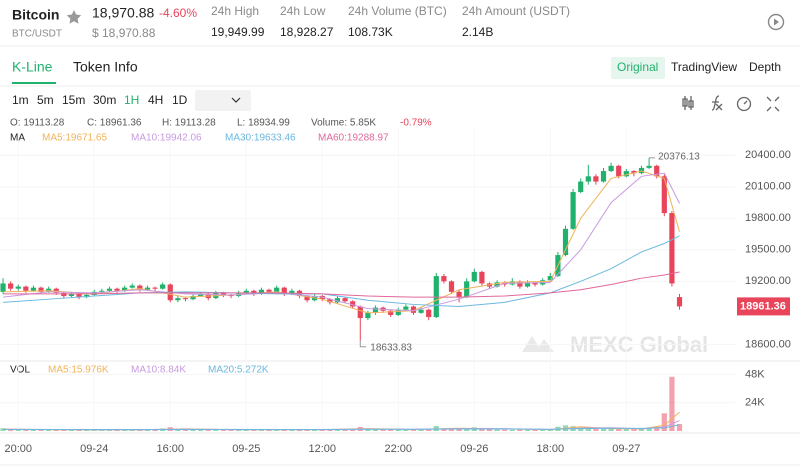 The width and height of the screenshot is (800, 472). Describe the element at coordinates (626, 449) in the screenshot. I see `x-tick-label: 09-27` at that location.